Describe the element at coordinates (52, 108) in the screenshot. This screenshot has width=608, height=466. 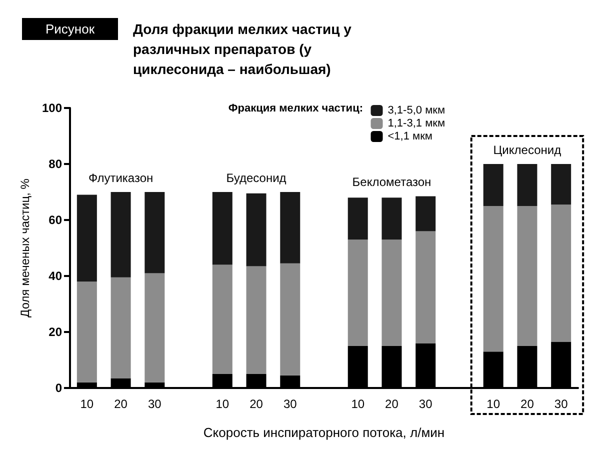
I see `y-tick-label: 100` at that location.